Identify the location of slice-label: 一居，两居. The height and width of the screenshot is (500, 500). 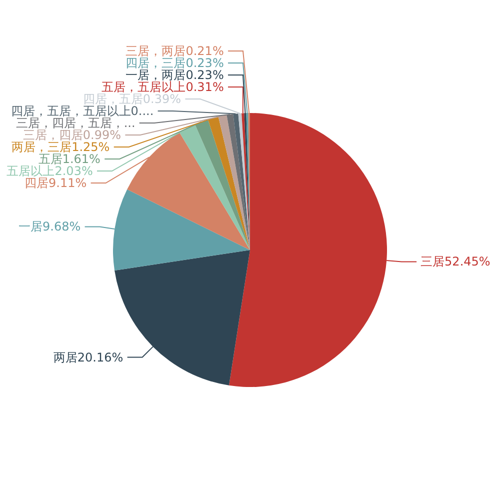
(156, 75).